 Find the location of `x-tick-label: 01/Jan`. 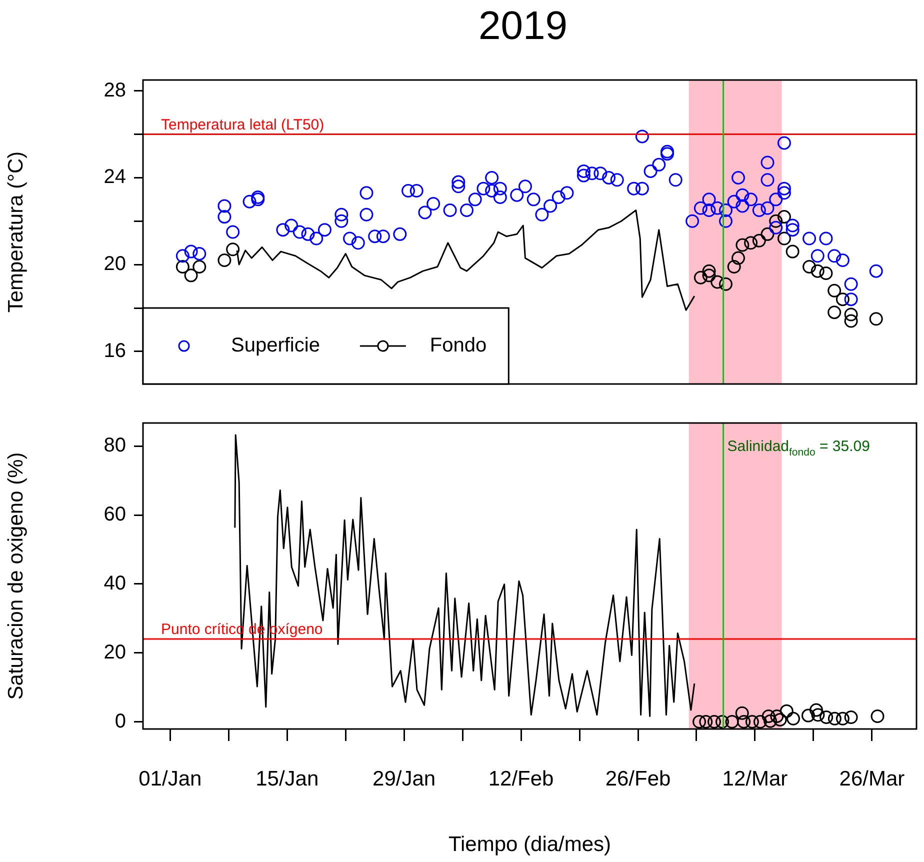

x-tick-label: 01/Jan is located at coordinates (170, 778).